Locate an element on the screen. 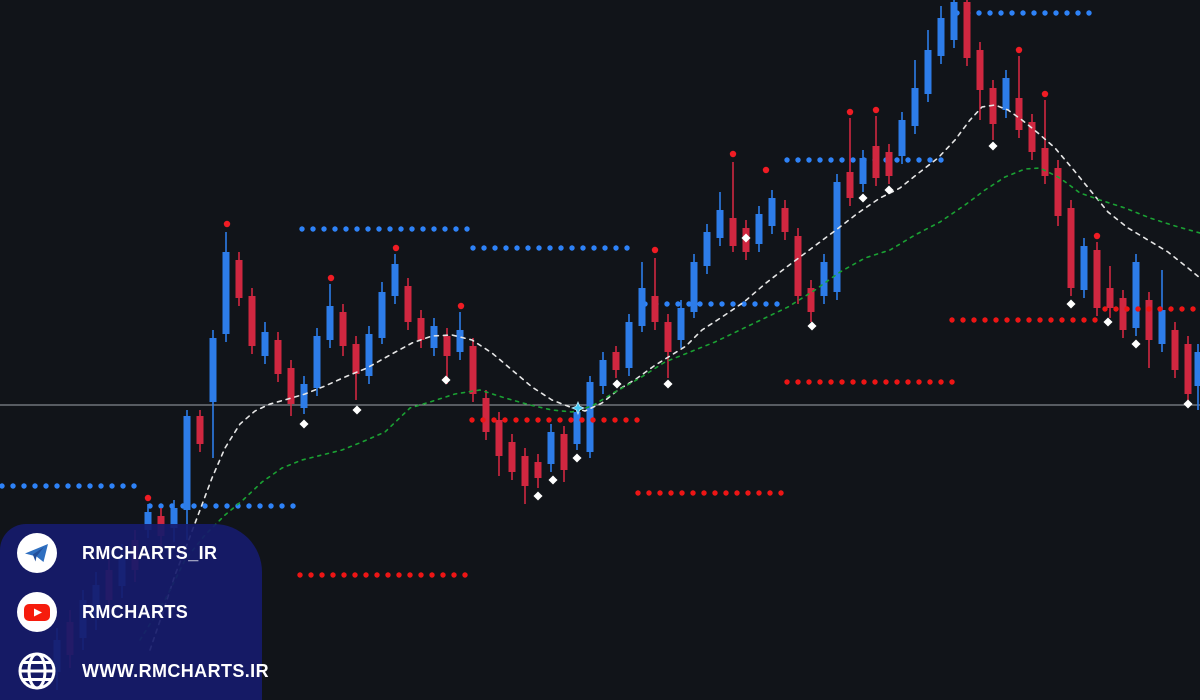 Image resolution: width=1200 pixels, height=700 pixels. telegram-link: RMCHARTS_IR is located at coordinates (139, 553).